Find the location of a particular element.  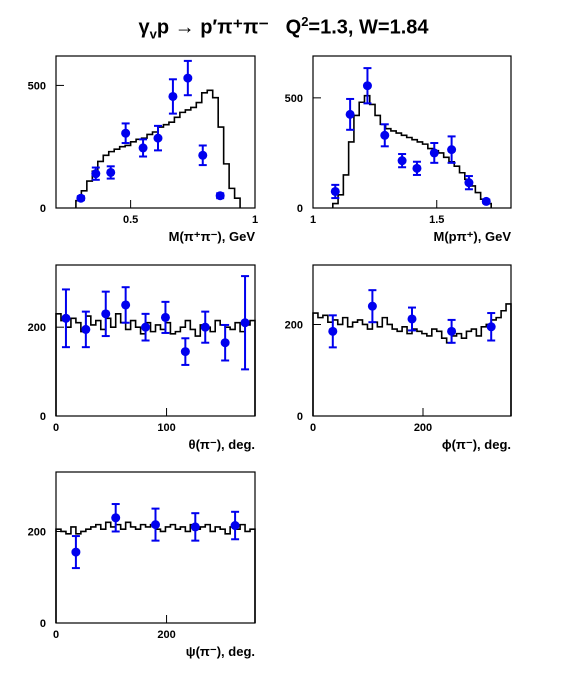

x-axis-label: θ(π⁻), deg. is located at coordinates (222, 444).